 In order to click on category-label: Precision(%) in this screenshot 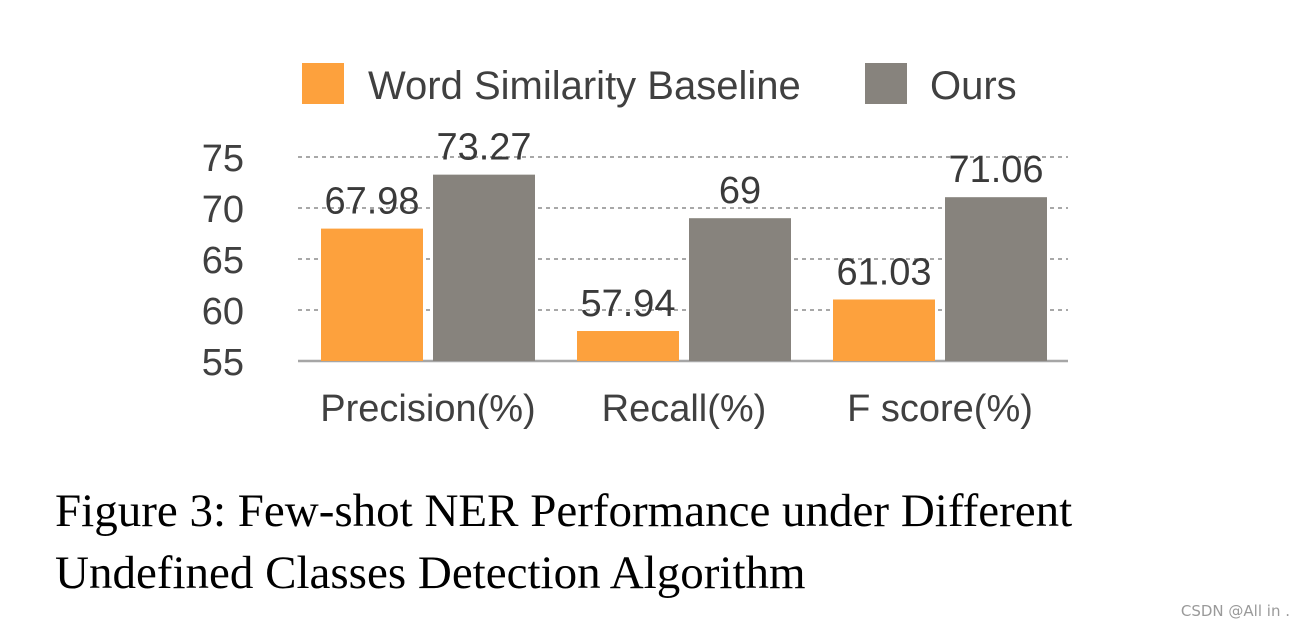, I will do `click(427, 409)`.